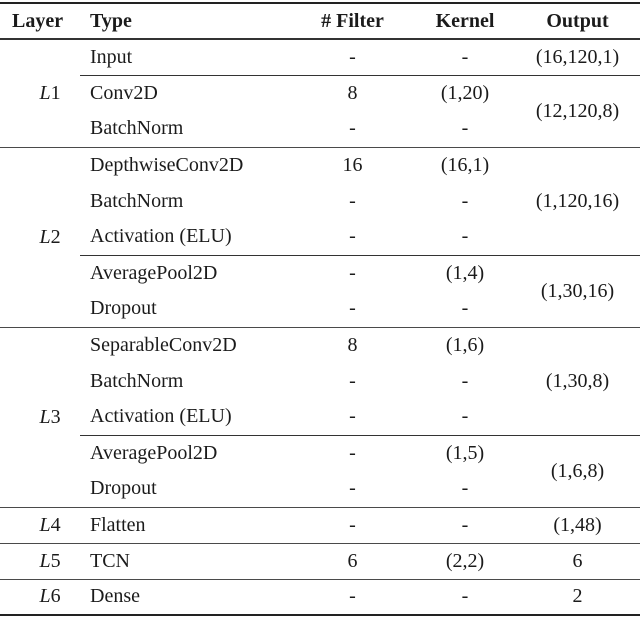  I want to click on table-row-flatten: L4 Flatten - - (1,48), so click(320, 524).